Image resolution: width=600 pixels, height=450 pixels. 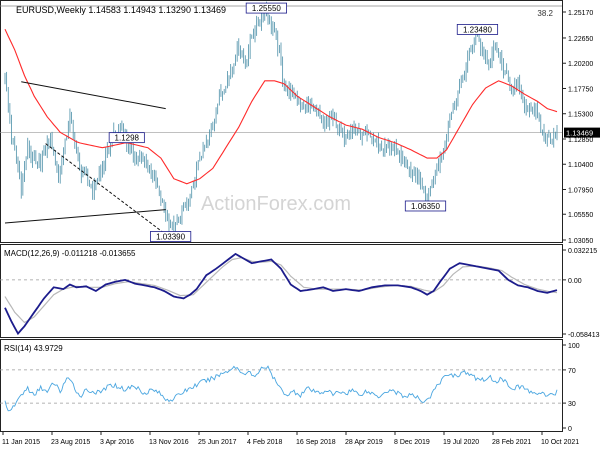 I want to click on last-price-label: 1.13469, so click(x=579, y=133).